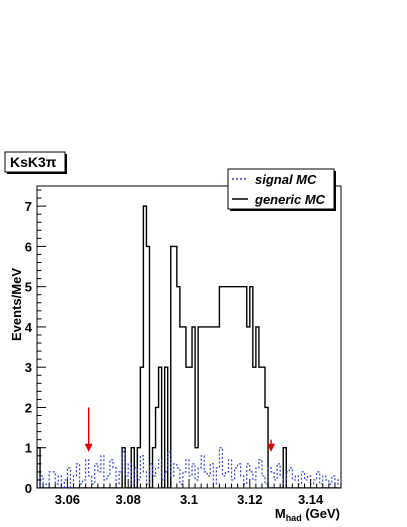 The image size is (407, 527). I want to click on x-tick-label: 3.06, so click(67, 499).